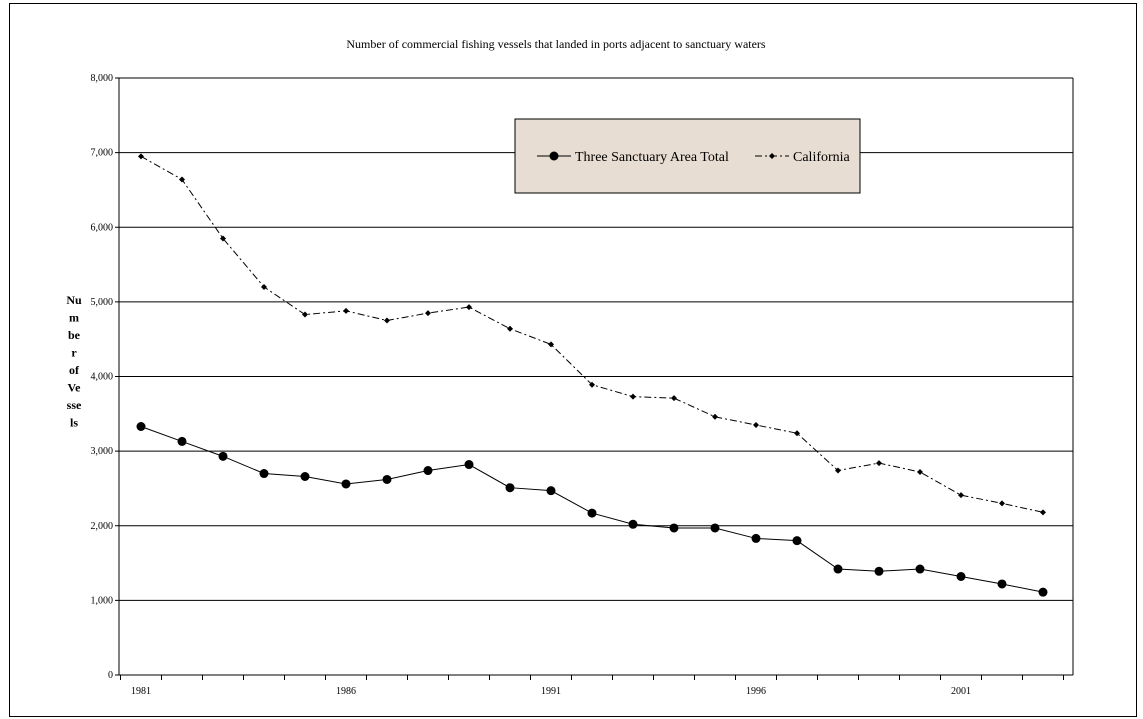  Describe the element at coordinates (554, 156) in the screenshot. I see `legend-marker-sanctuary-total` at that location.